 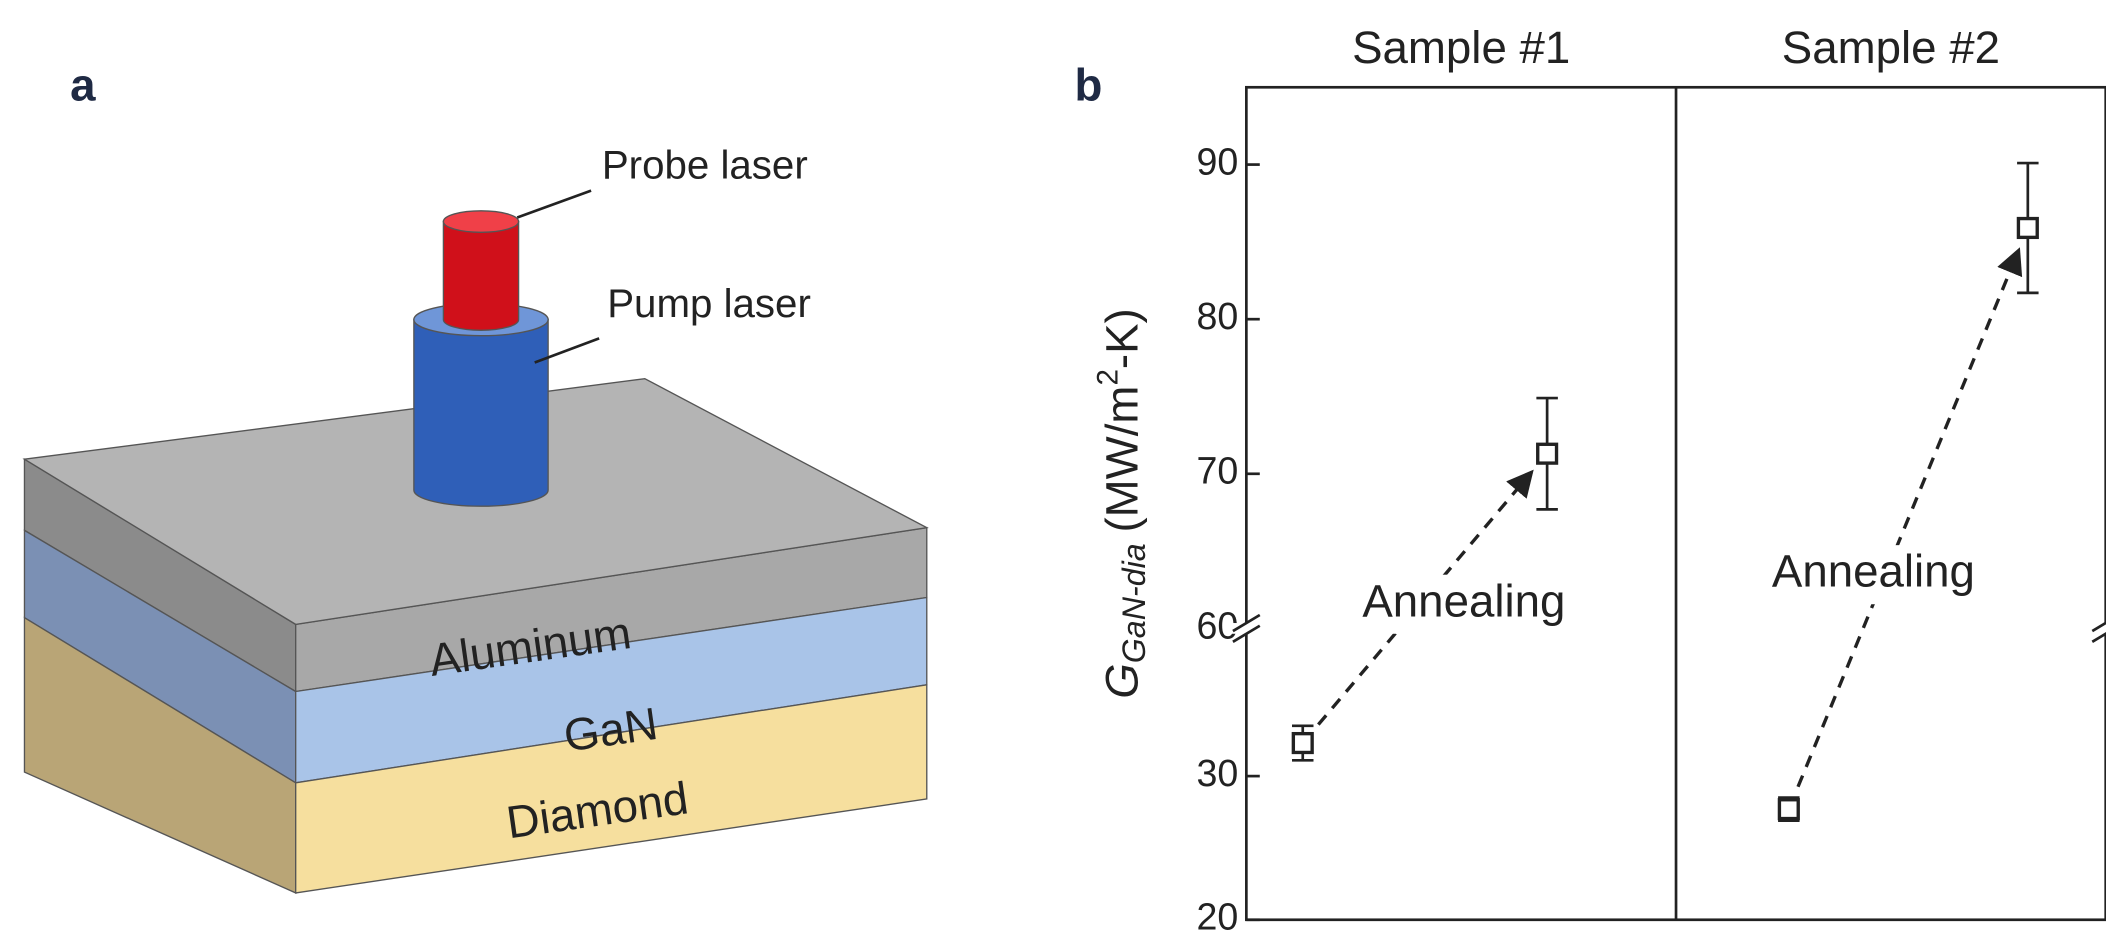 What do you see at coordinates (1122, 459) in the screenshot?
I see `y-label-unit: (MW/m` at bounding box center [1122, 459].